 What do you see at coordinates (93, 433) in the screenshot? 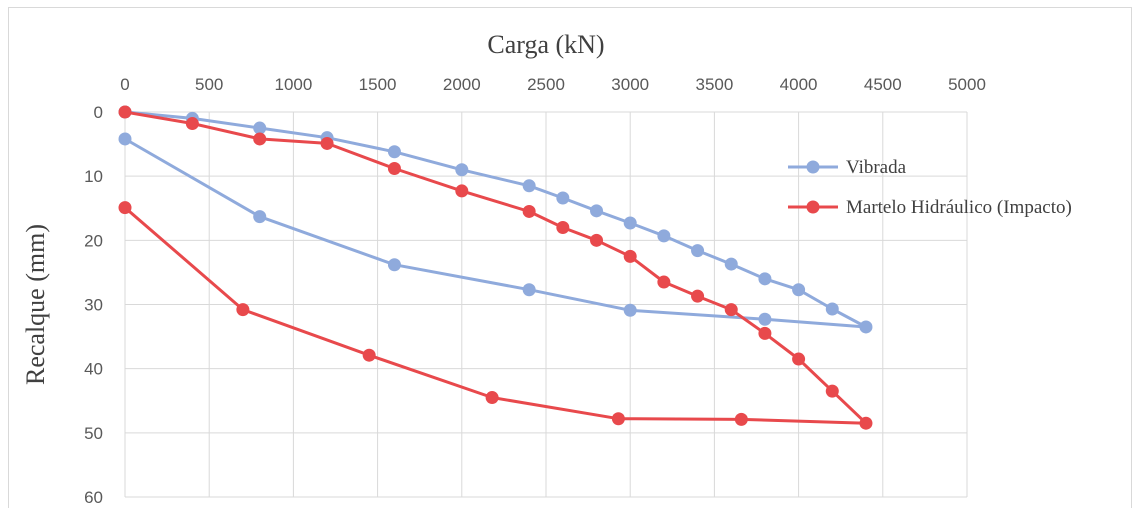
I see `y-tick-label: 50` at bounding box center [93, 433].